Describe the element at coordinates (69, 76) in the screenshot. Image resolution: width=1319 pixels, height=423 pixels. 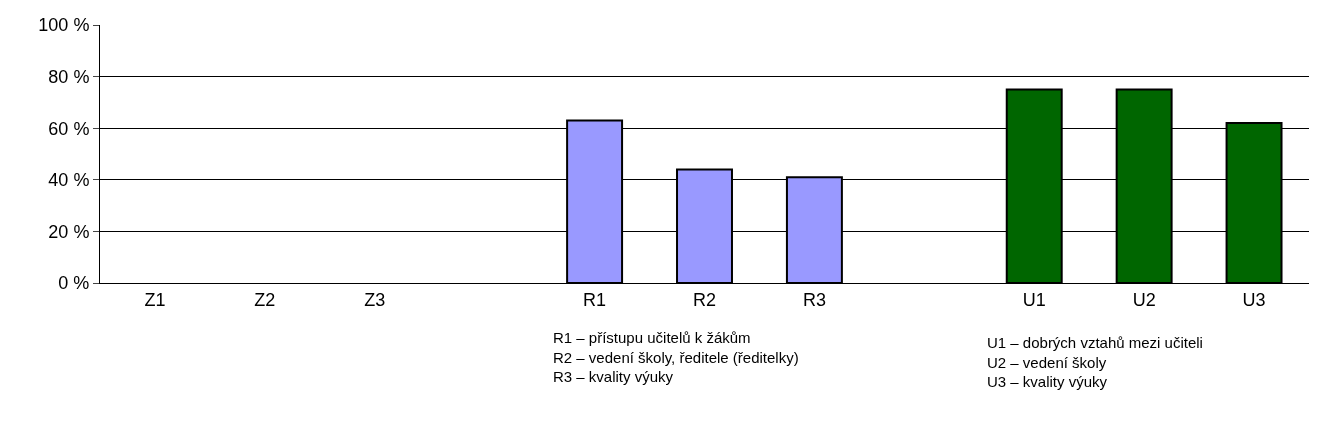
I see `y-tick-label: 80 %` at that location.